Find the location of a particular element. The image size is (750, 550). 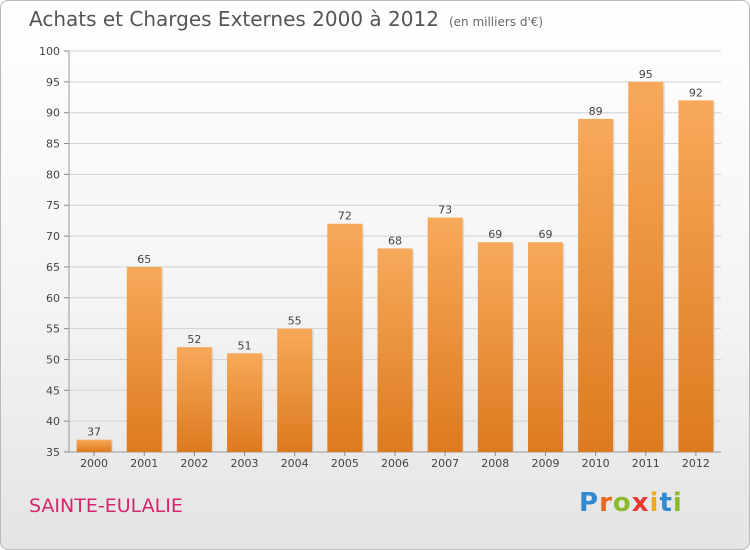

y-tick-label: 50 is located at coordinates (53, 359).